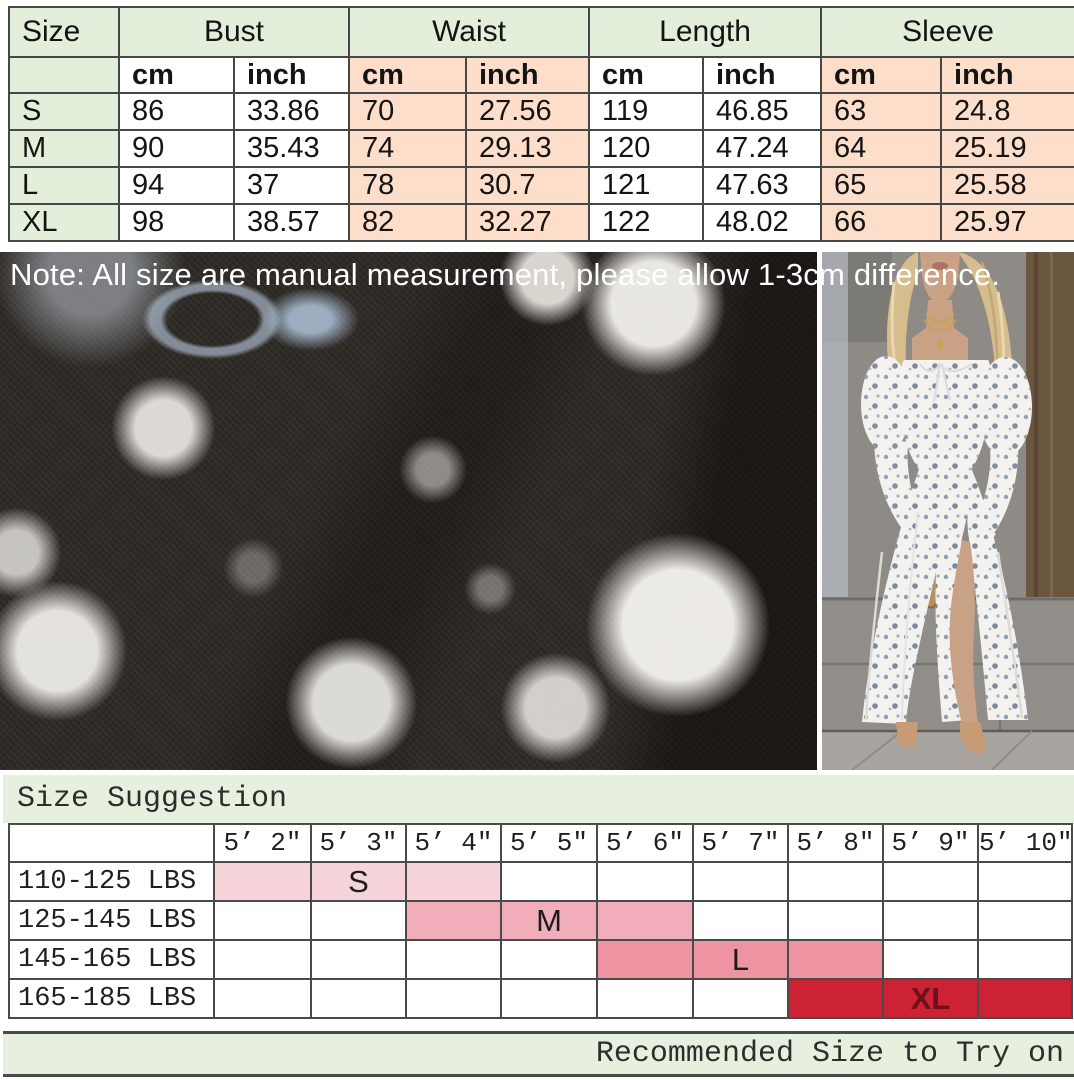 This screenshot has height=1080, width=1074. What do you see at coordinates (527, 148) in the screenshot?
I see `value-cell: 29.13` at bounding box center [527, 148].